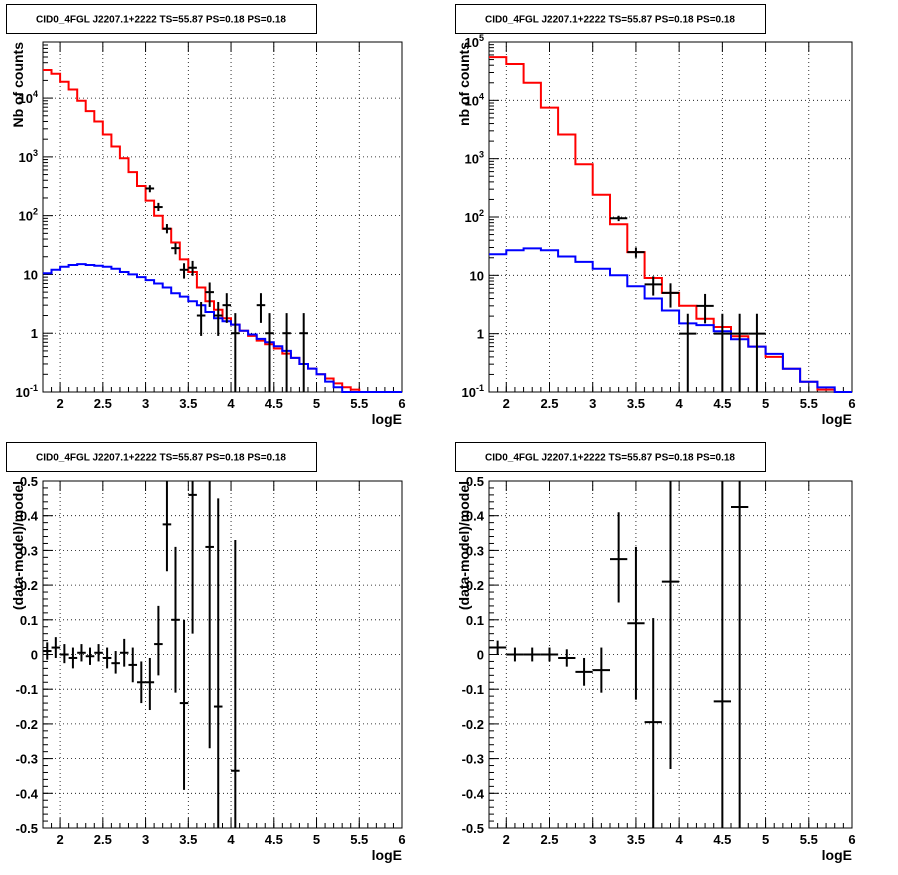 The width and height of the screenshot is (898, 875). Describe the element at coordinates (27, 689) in the screenshot. I see `y-tick-label: -0.1` at that location.